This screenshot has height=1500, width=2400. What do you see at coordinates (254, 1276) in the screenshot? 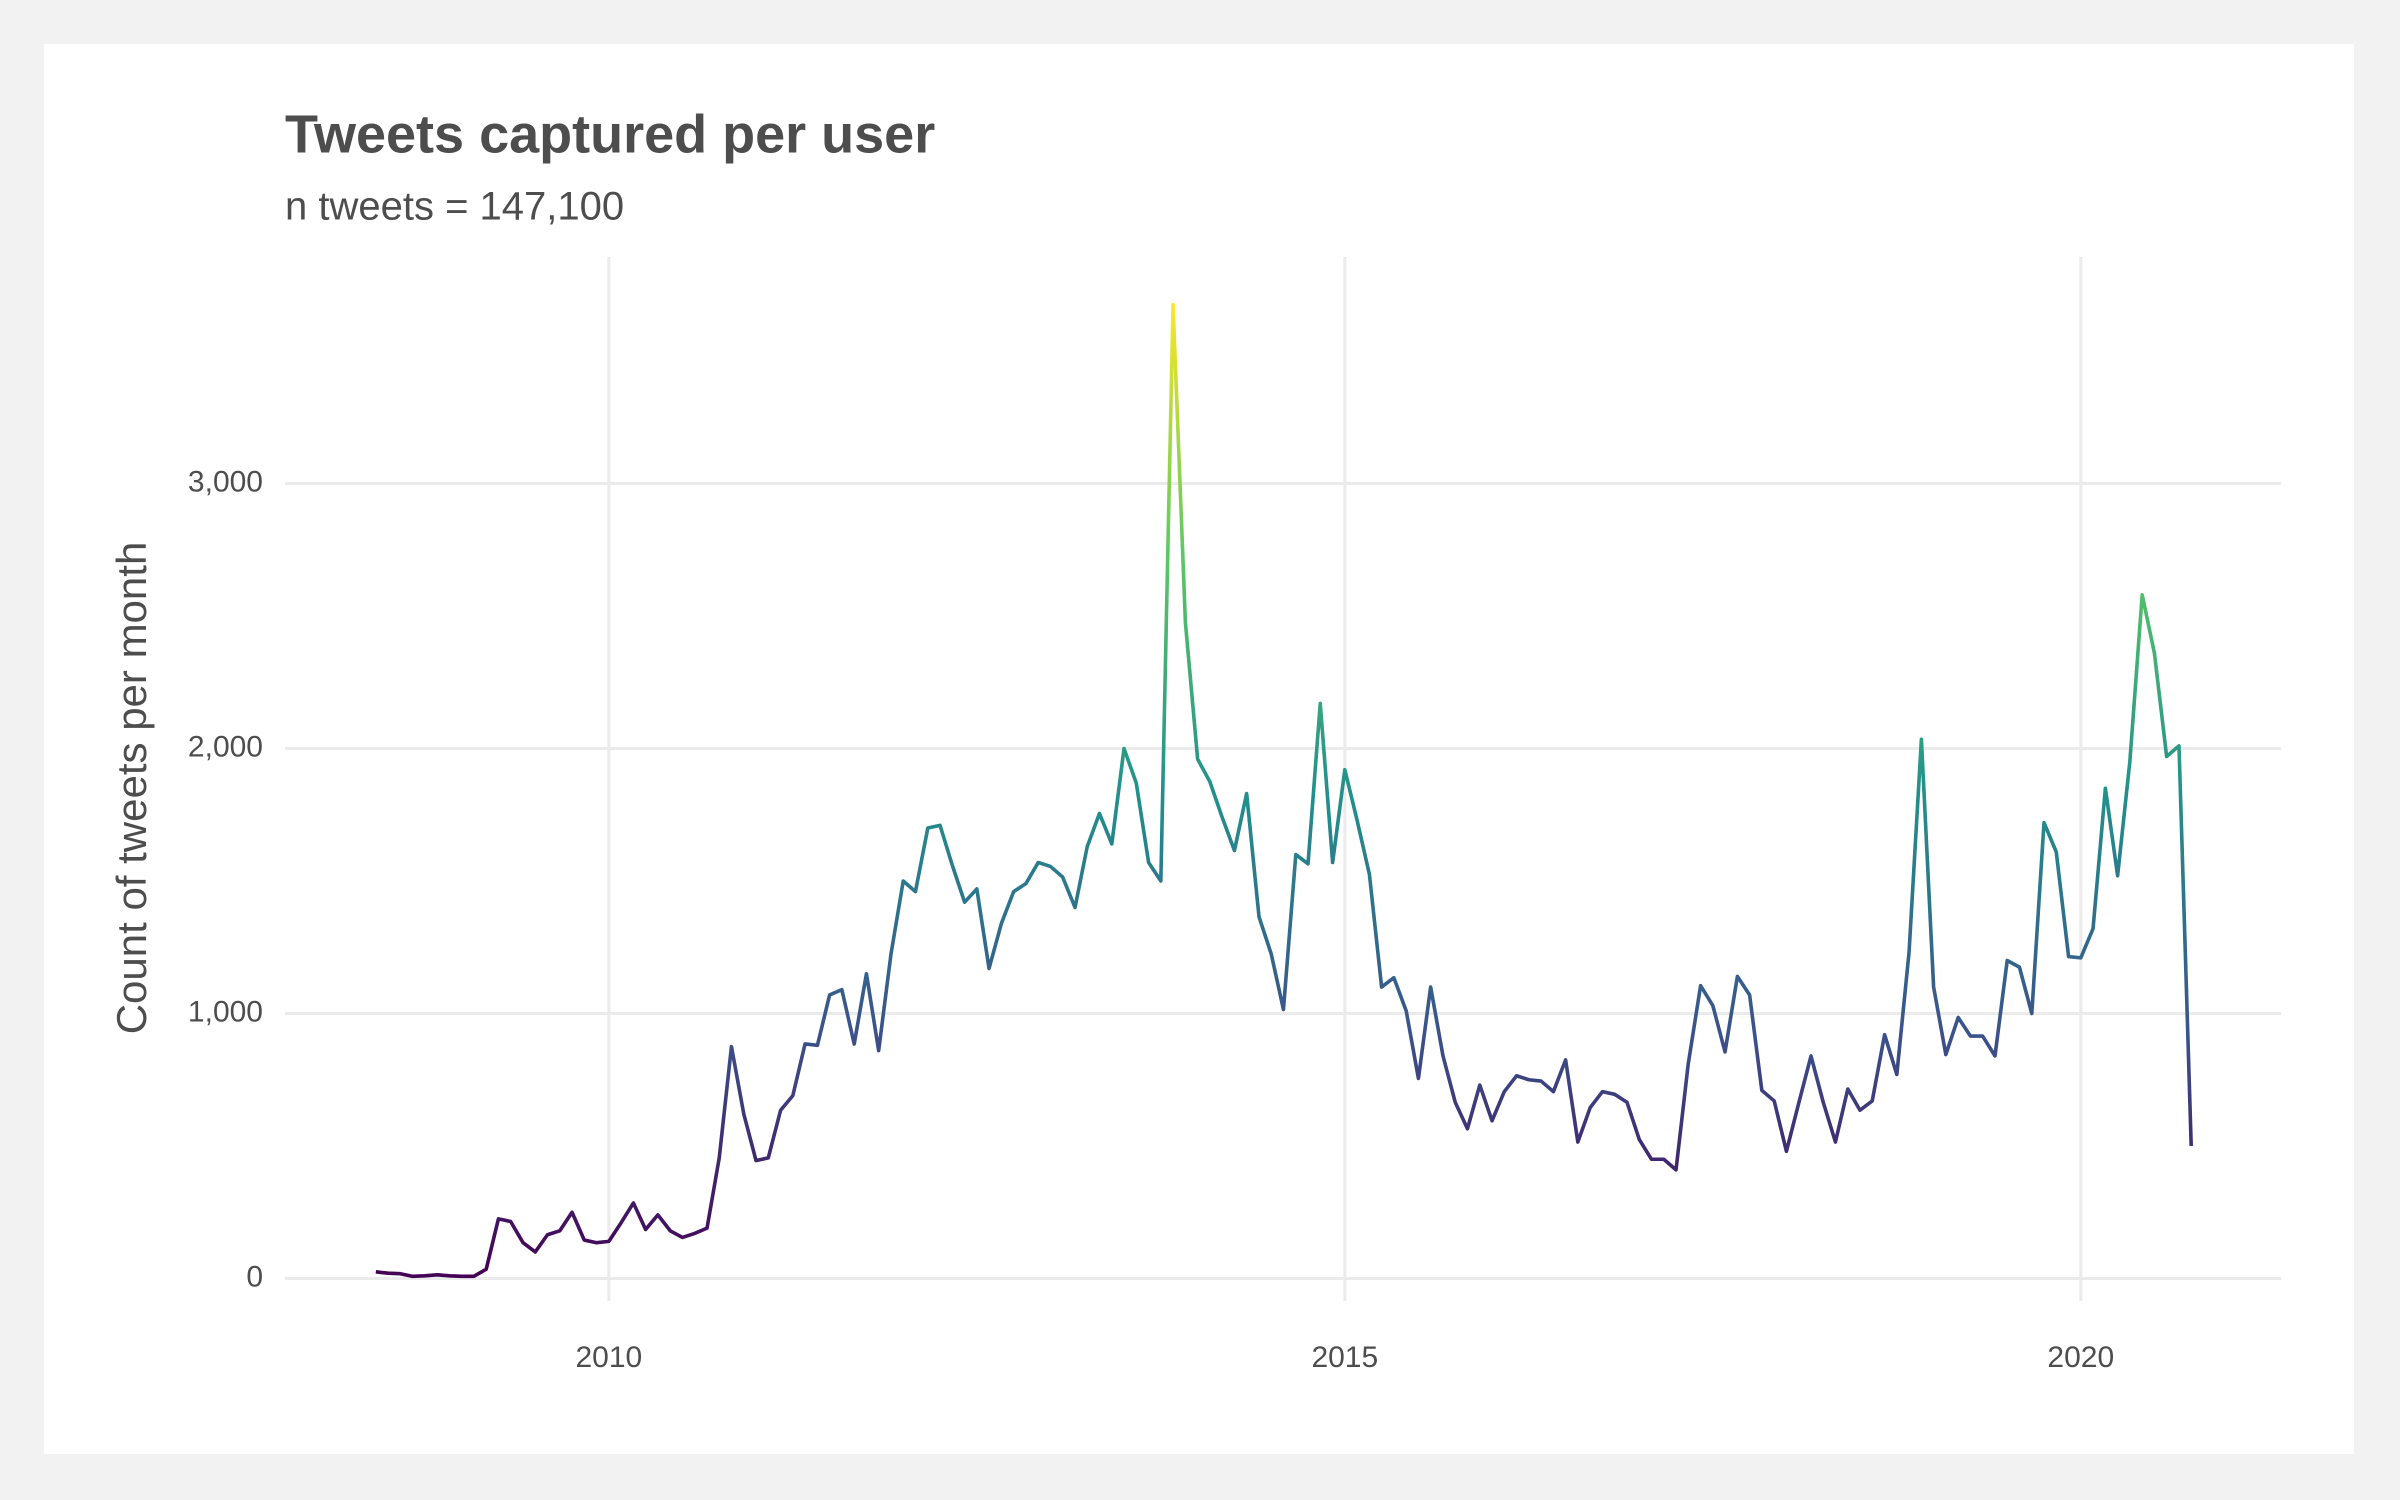
I see `y-tick-label: 0` at bounding box center [254, 1276].